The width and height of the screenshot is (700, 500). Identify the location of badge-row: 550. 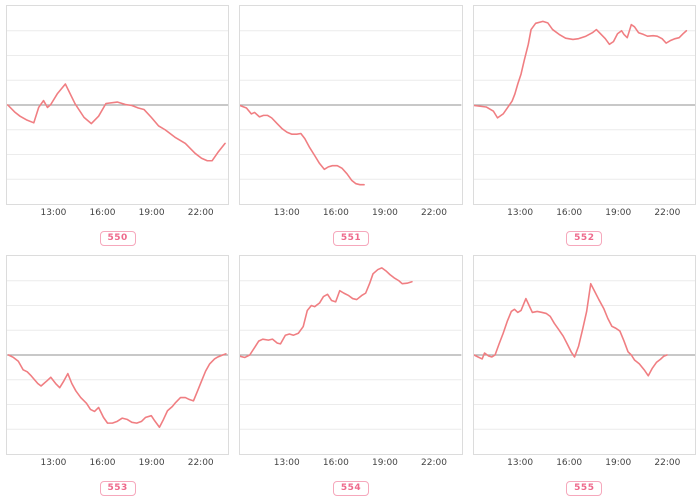
(117, 235).